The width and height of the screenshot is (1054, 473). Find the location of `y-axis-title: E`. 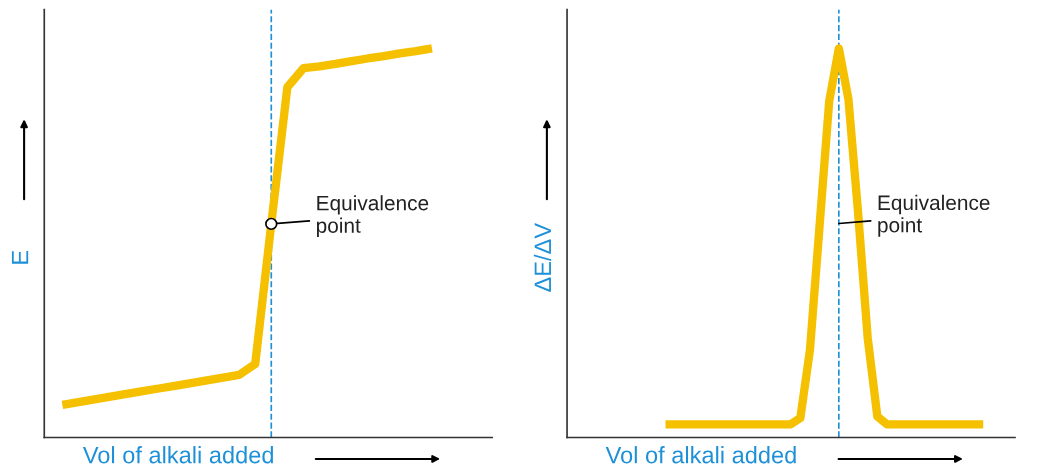

y-axis-title: E is located at coordinates (20, 257).